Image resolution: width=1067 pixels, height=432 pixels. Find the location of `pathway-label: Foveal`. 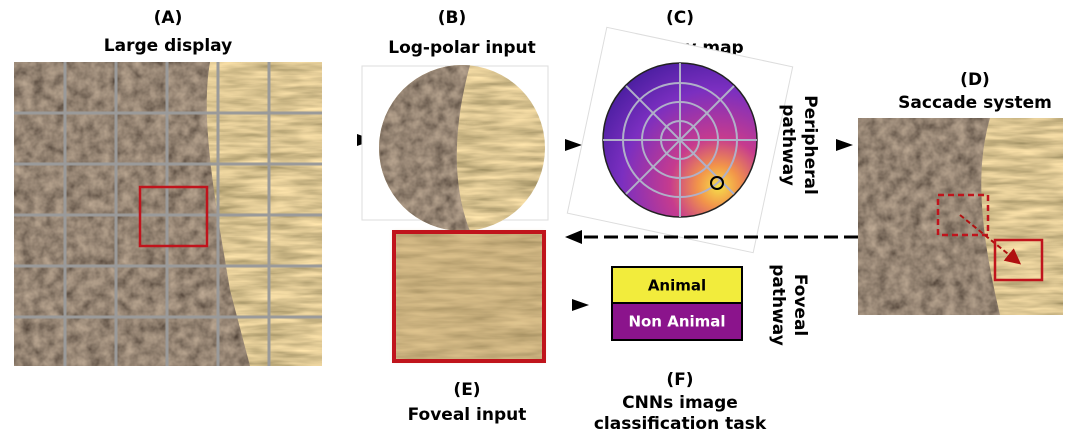

pathway-label: Foveal is located at coordinates (800, 305).